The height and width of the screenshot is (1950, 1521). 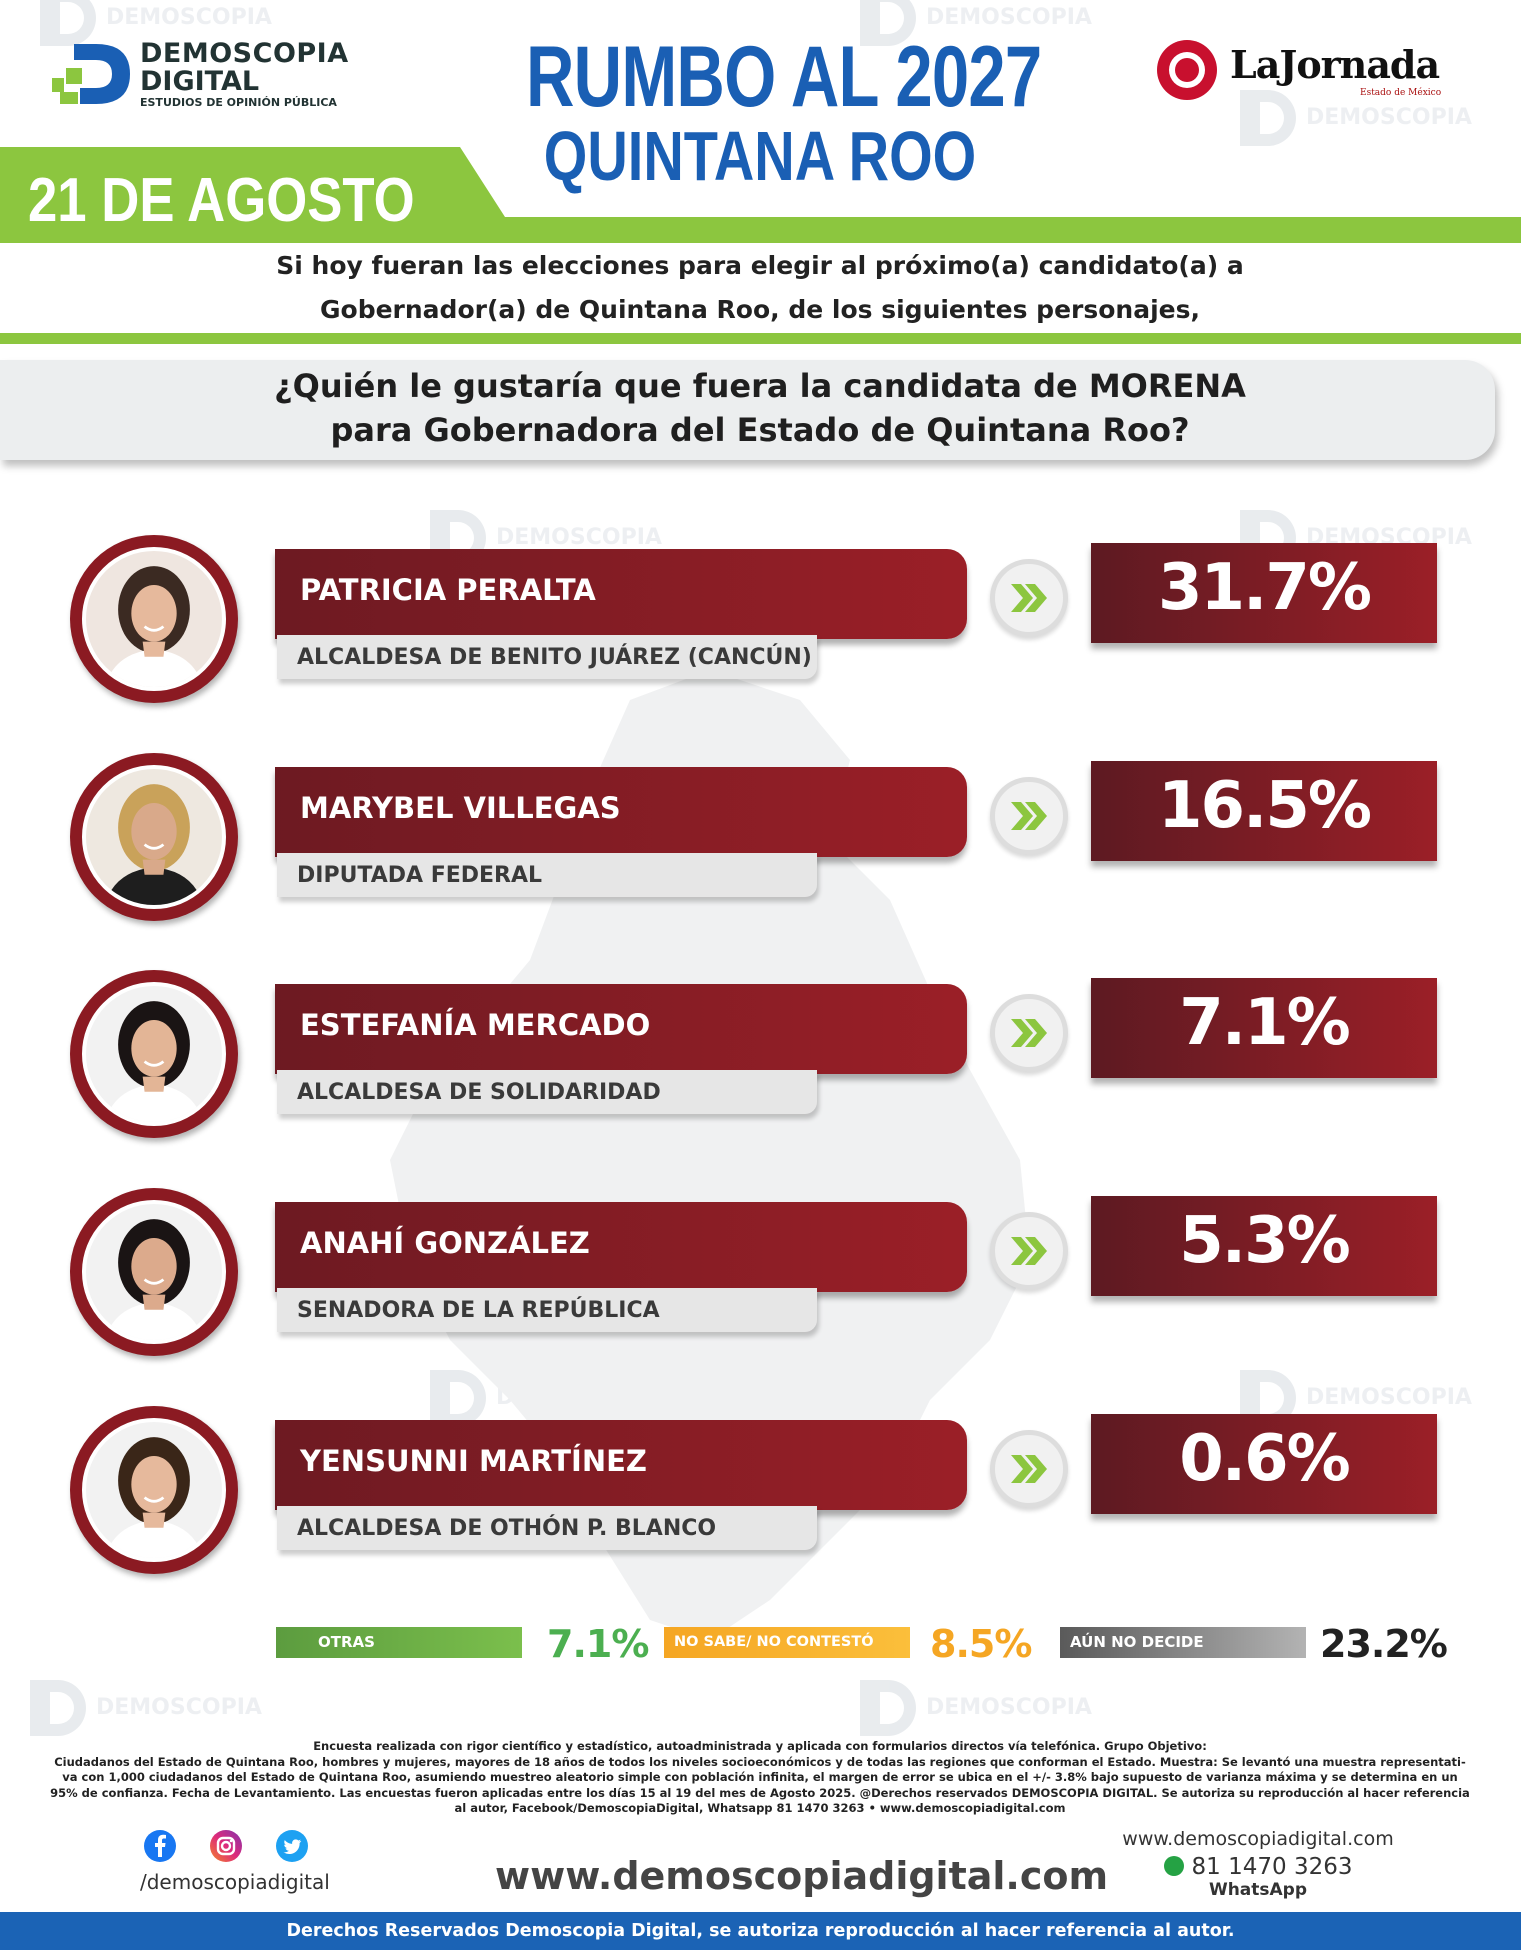 What do you see at coordinates (399, 1642) in the screenshot?
I see `otras-bar: OTRAS` at bounding box center [399, 1642].